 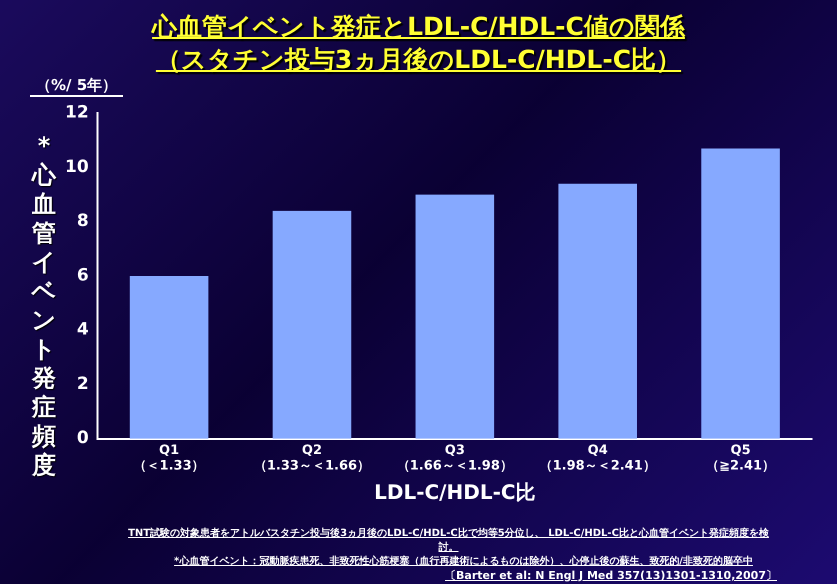 What do you see at coordinates (454, 458) in the screenshot?
I see `x-tick-label: Q3 （1.66～＜1.98）` at bounding box center [454, 458].